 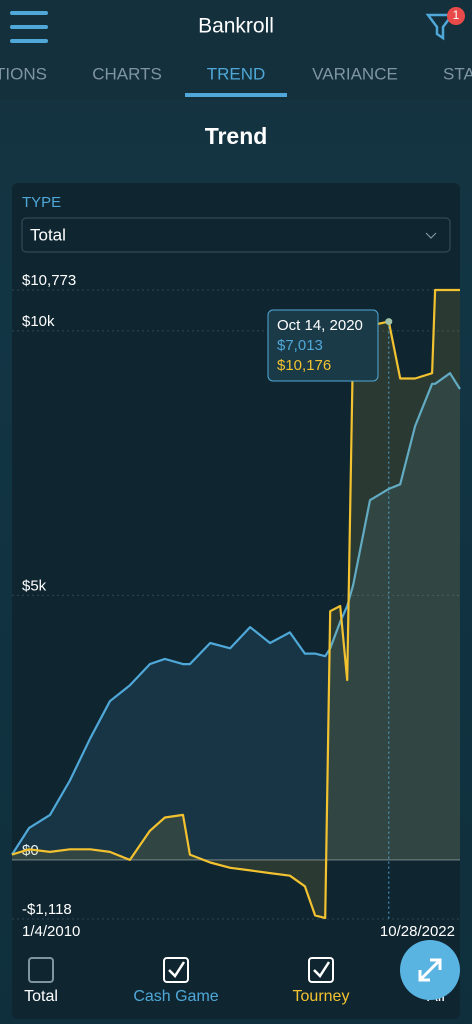 I want to click on legend-entry: Tourney, so click(x=321, y=996).